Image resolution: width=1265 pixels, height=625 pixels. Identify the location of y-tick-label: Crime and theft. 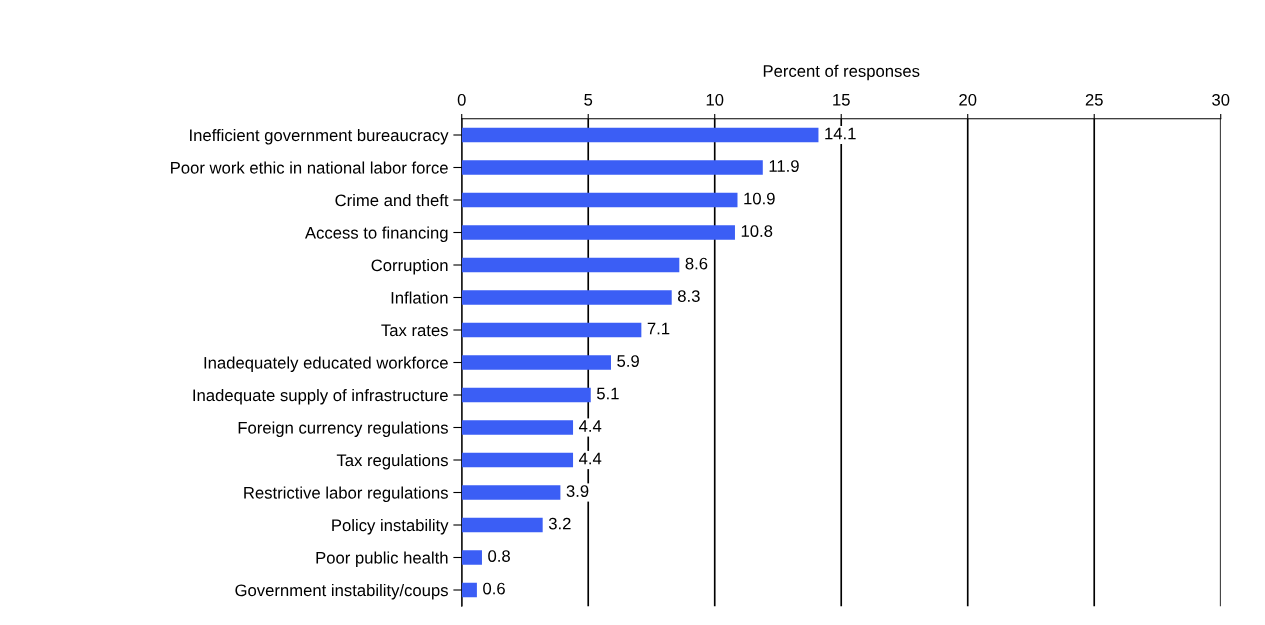
(392, 200).